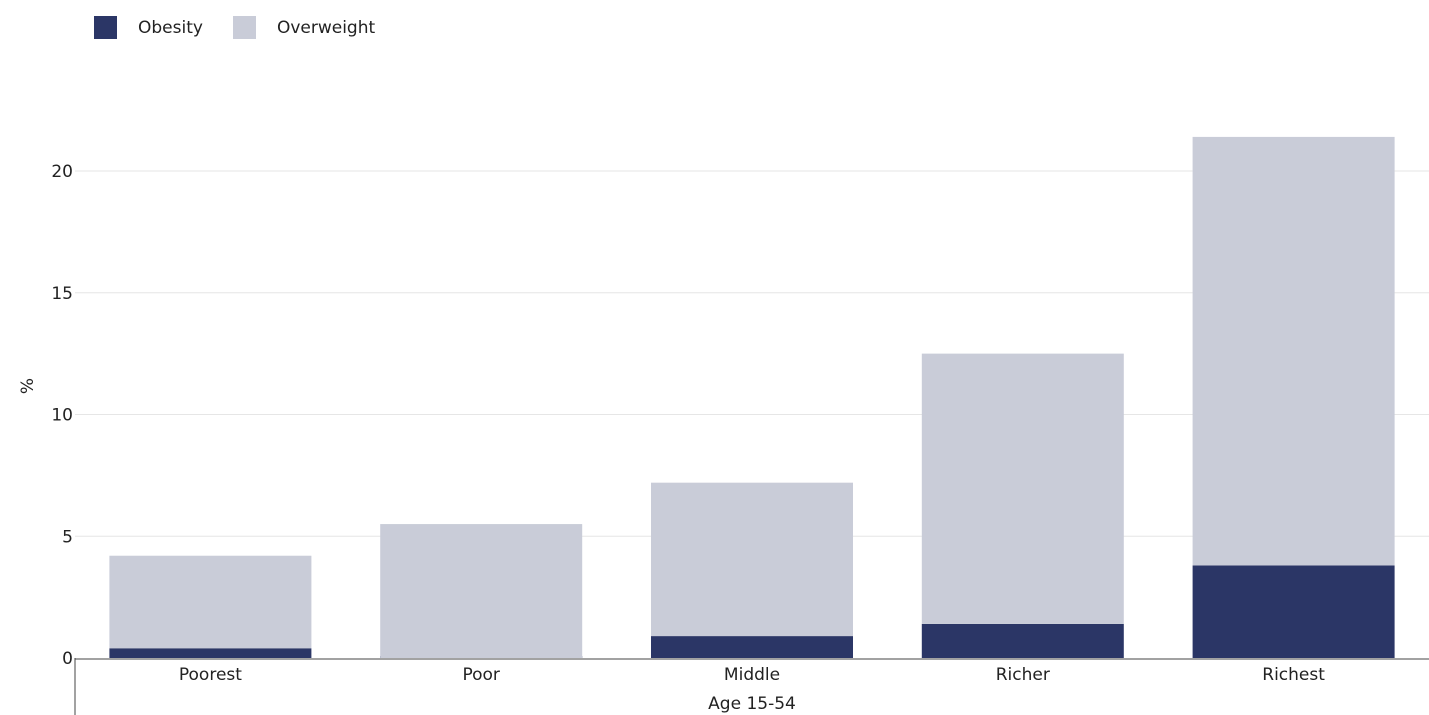 This screenshot has height=715, width=1429. What do you see at coordinates (481, 591) in the screenshot?
I see `bar-overweight-poor` at bounding box center [481, 591].